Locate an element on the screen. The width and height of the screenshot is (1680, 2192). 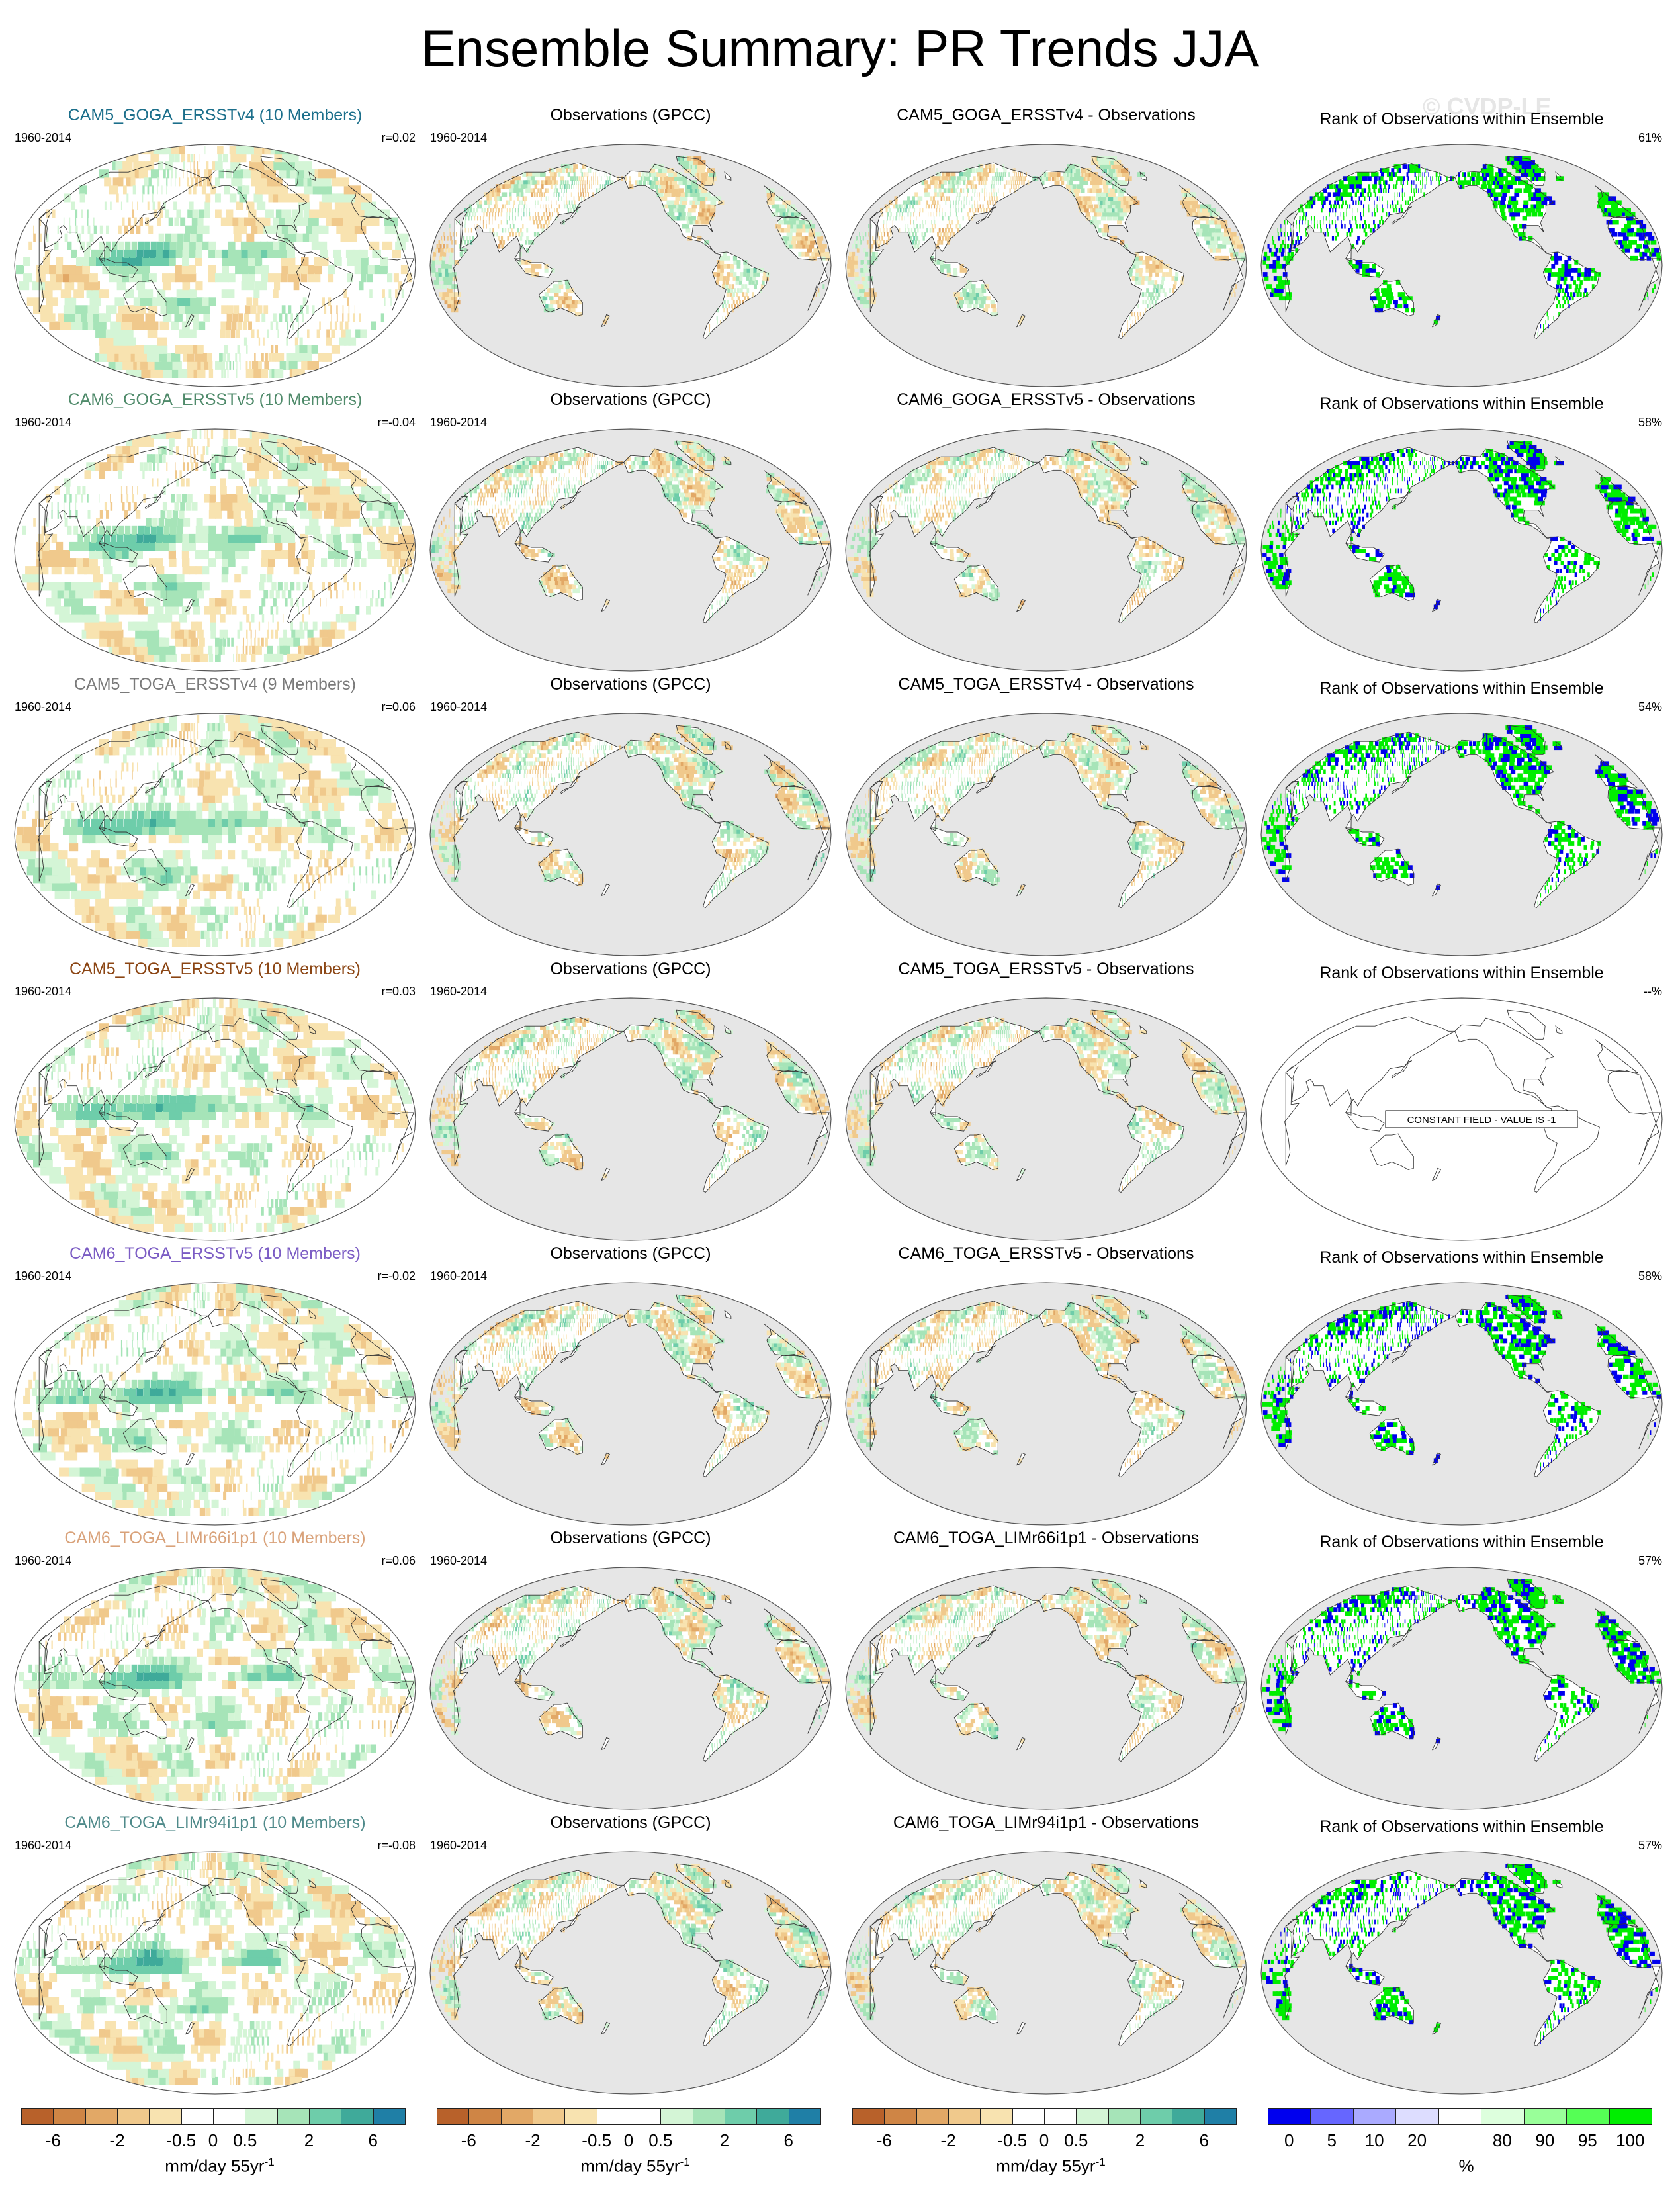
colorbar-tick-label: -2 is located at coordinates (532, 2140).